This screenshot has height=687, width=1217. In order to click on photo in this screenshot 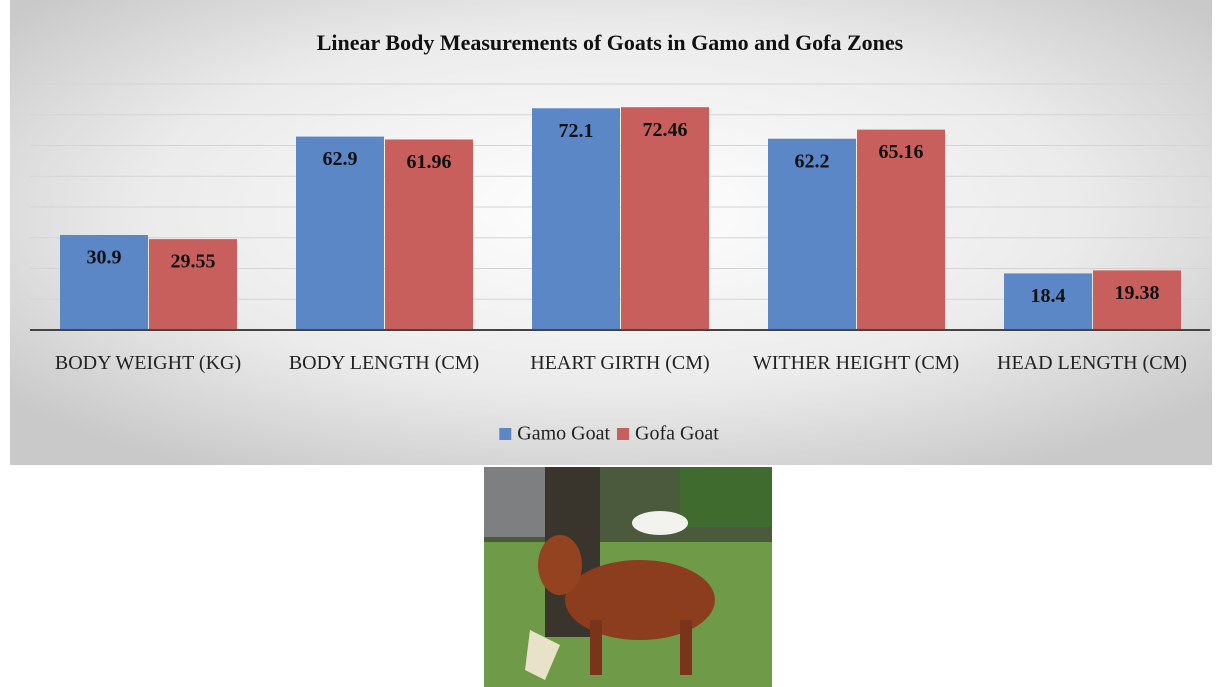, I will do `click(628, 577)`.